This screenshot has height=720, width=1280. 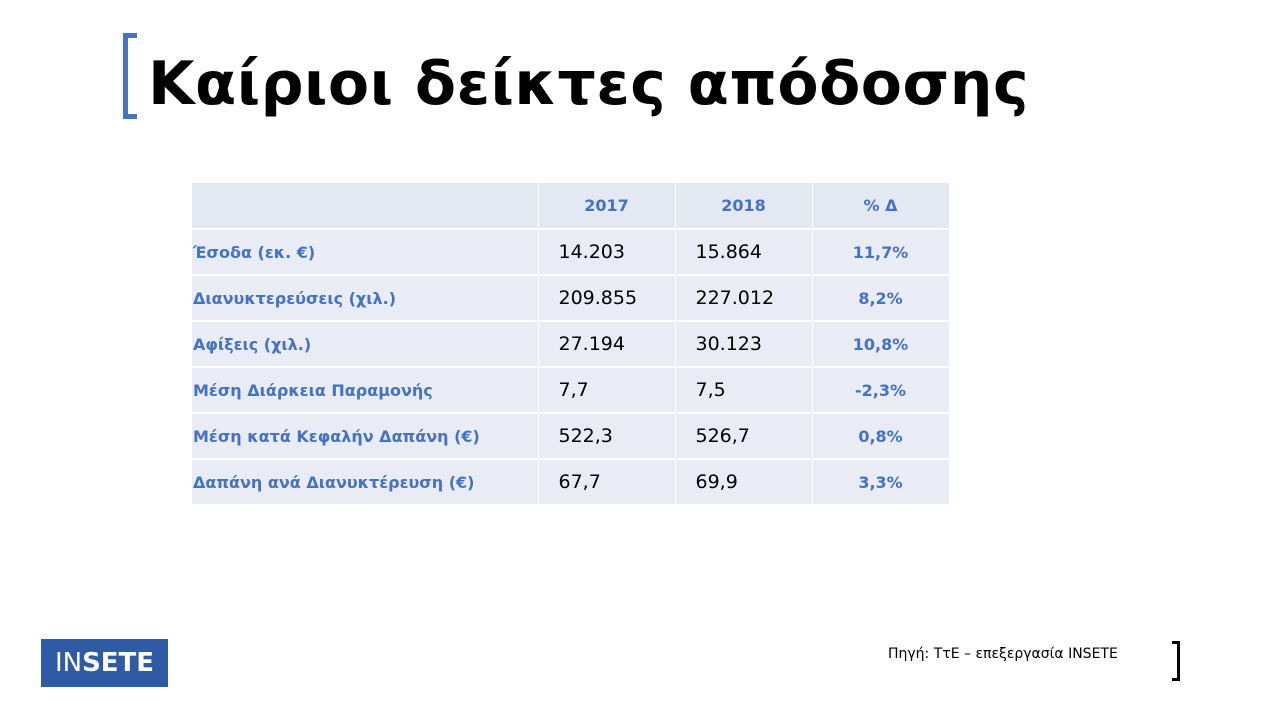 I want to click on value-2017: 14.203, so click(x=607, y=252).